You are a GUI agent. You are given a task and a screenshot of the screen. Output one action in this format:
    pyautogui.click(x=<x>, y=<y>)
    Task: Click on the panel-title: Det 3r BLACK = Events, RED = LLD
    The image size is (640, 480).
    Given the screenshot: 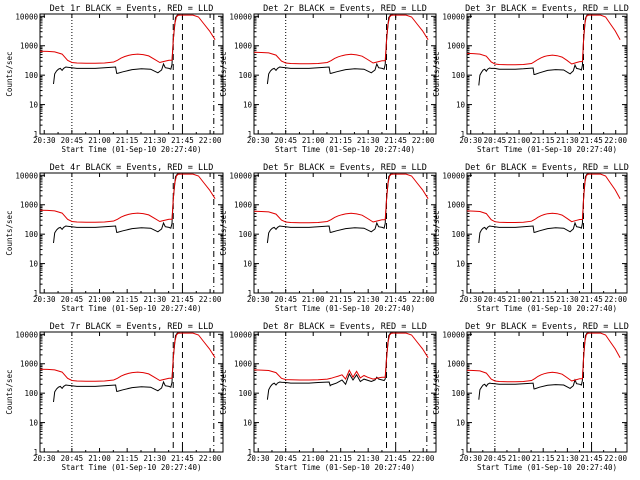 What is the action you would take?
    pyautogui.click(x=547, y=9)
    